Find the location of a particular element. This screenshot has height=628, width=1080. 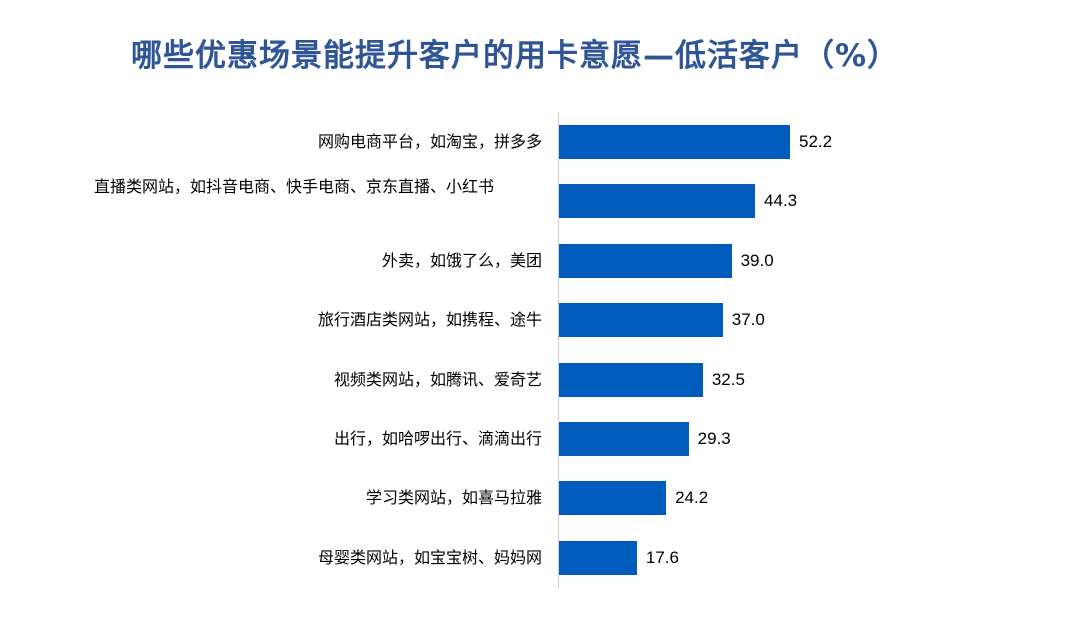

category-axis-line is located at coordinates (558, 350).